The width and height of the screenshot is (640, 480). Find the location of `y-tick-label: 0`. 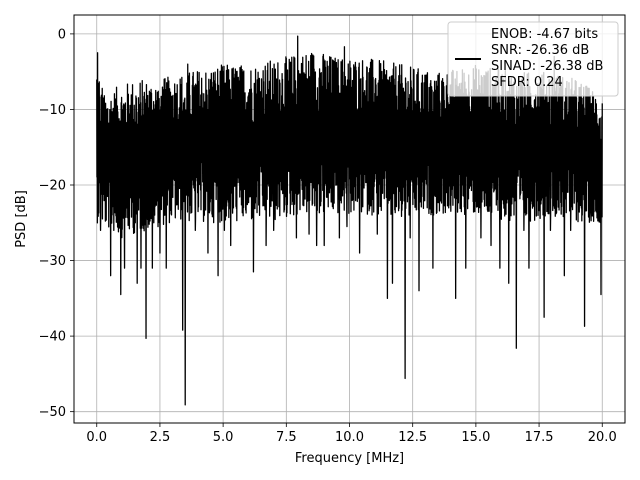

y-tick-label: 0 is located at coordinates (62, 34).